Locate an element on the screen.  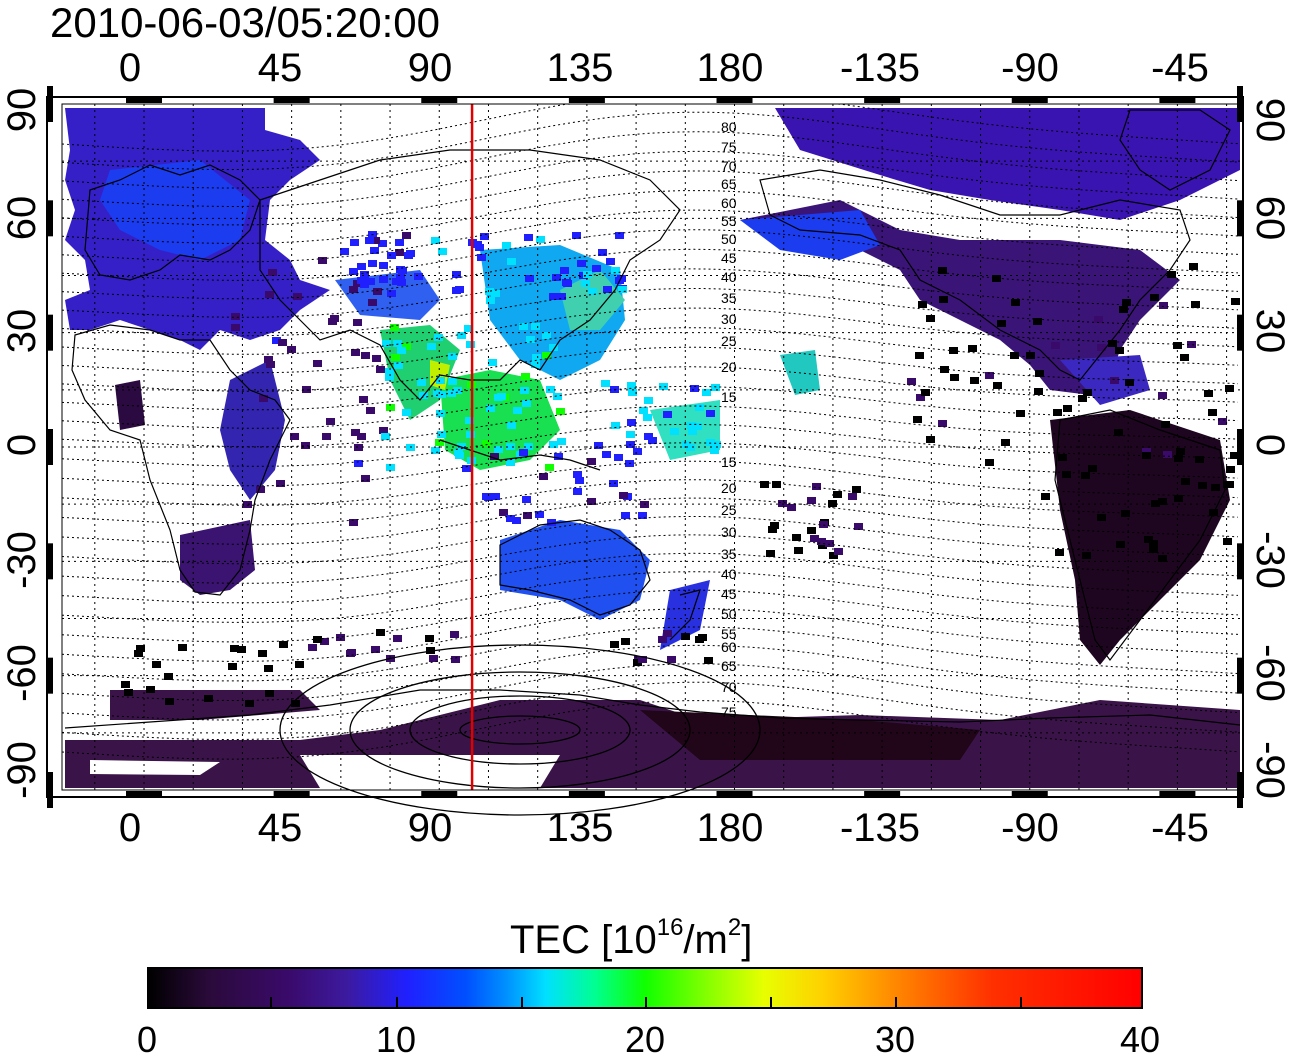
lon-tick-bottom: 45 is located at coordinates (280, 828).